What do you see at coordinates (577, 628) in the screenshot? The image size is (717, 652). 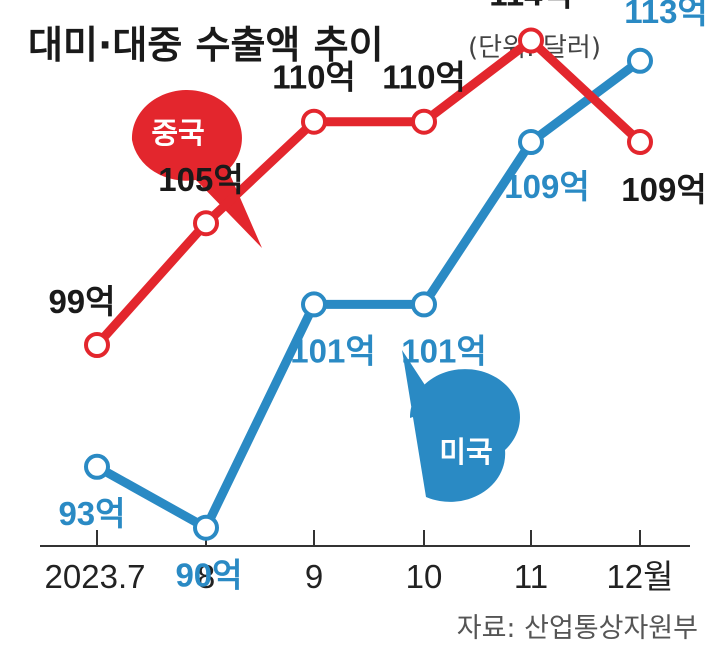 I see `source-label: 자료: 산업통상자원부` at bounding box center [577, 628].